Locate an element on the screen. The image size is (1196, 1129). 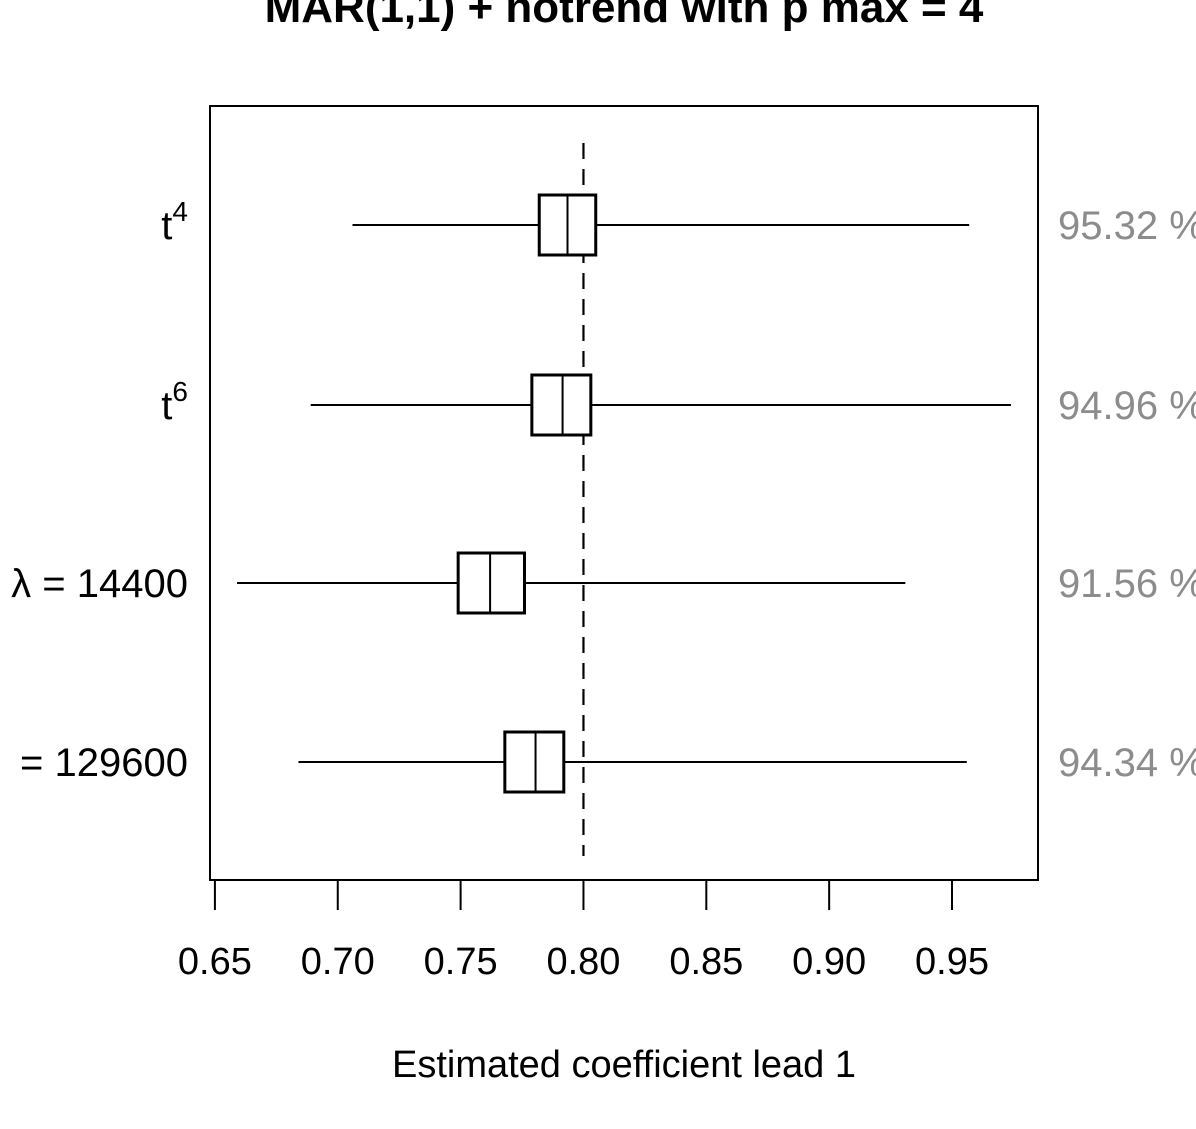
row-label: t6 is located at coordinates (174, 402).